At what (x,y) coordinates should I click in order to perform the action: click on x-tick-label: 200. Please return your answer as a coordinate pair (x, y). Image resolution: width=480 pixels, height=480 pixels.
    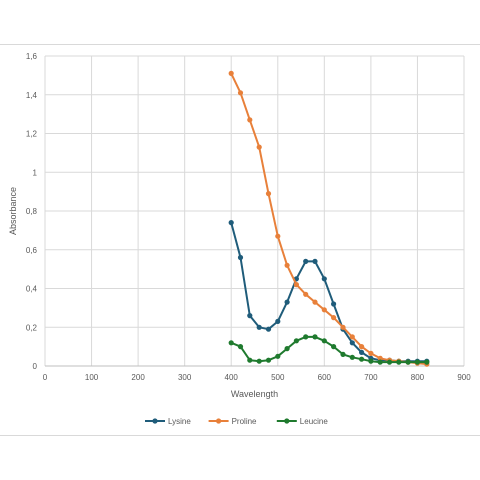
    Looking at the image, I should click on (138, 377).